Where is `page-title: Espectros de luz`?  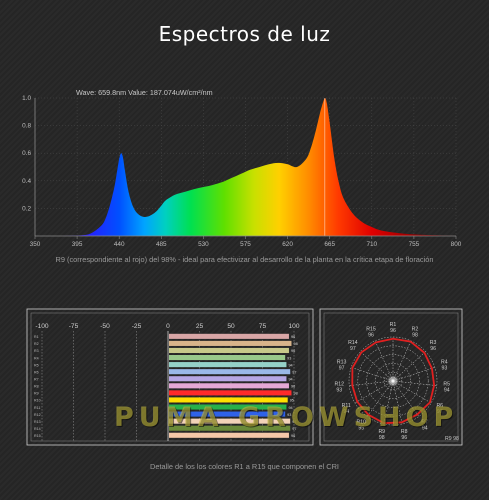 page-title: Espectros de luz is located at coordinates (244, 34).